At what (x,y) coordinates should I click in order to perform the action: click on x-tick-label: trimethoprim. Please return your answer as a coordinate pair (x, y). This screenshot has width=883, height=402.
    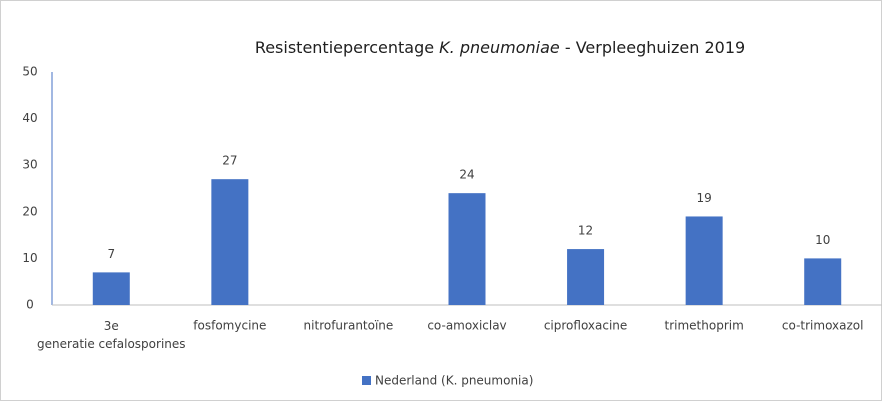
    Looking at the image, I should click on (704, 326).